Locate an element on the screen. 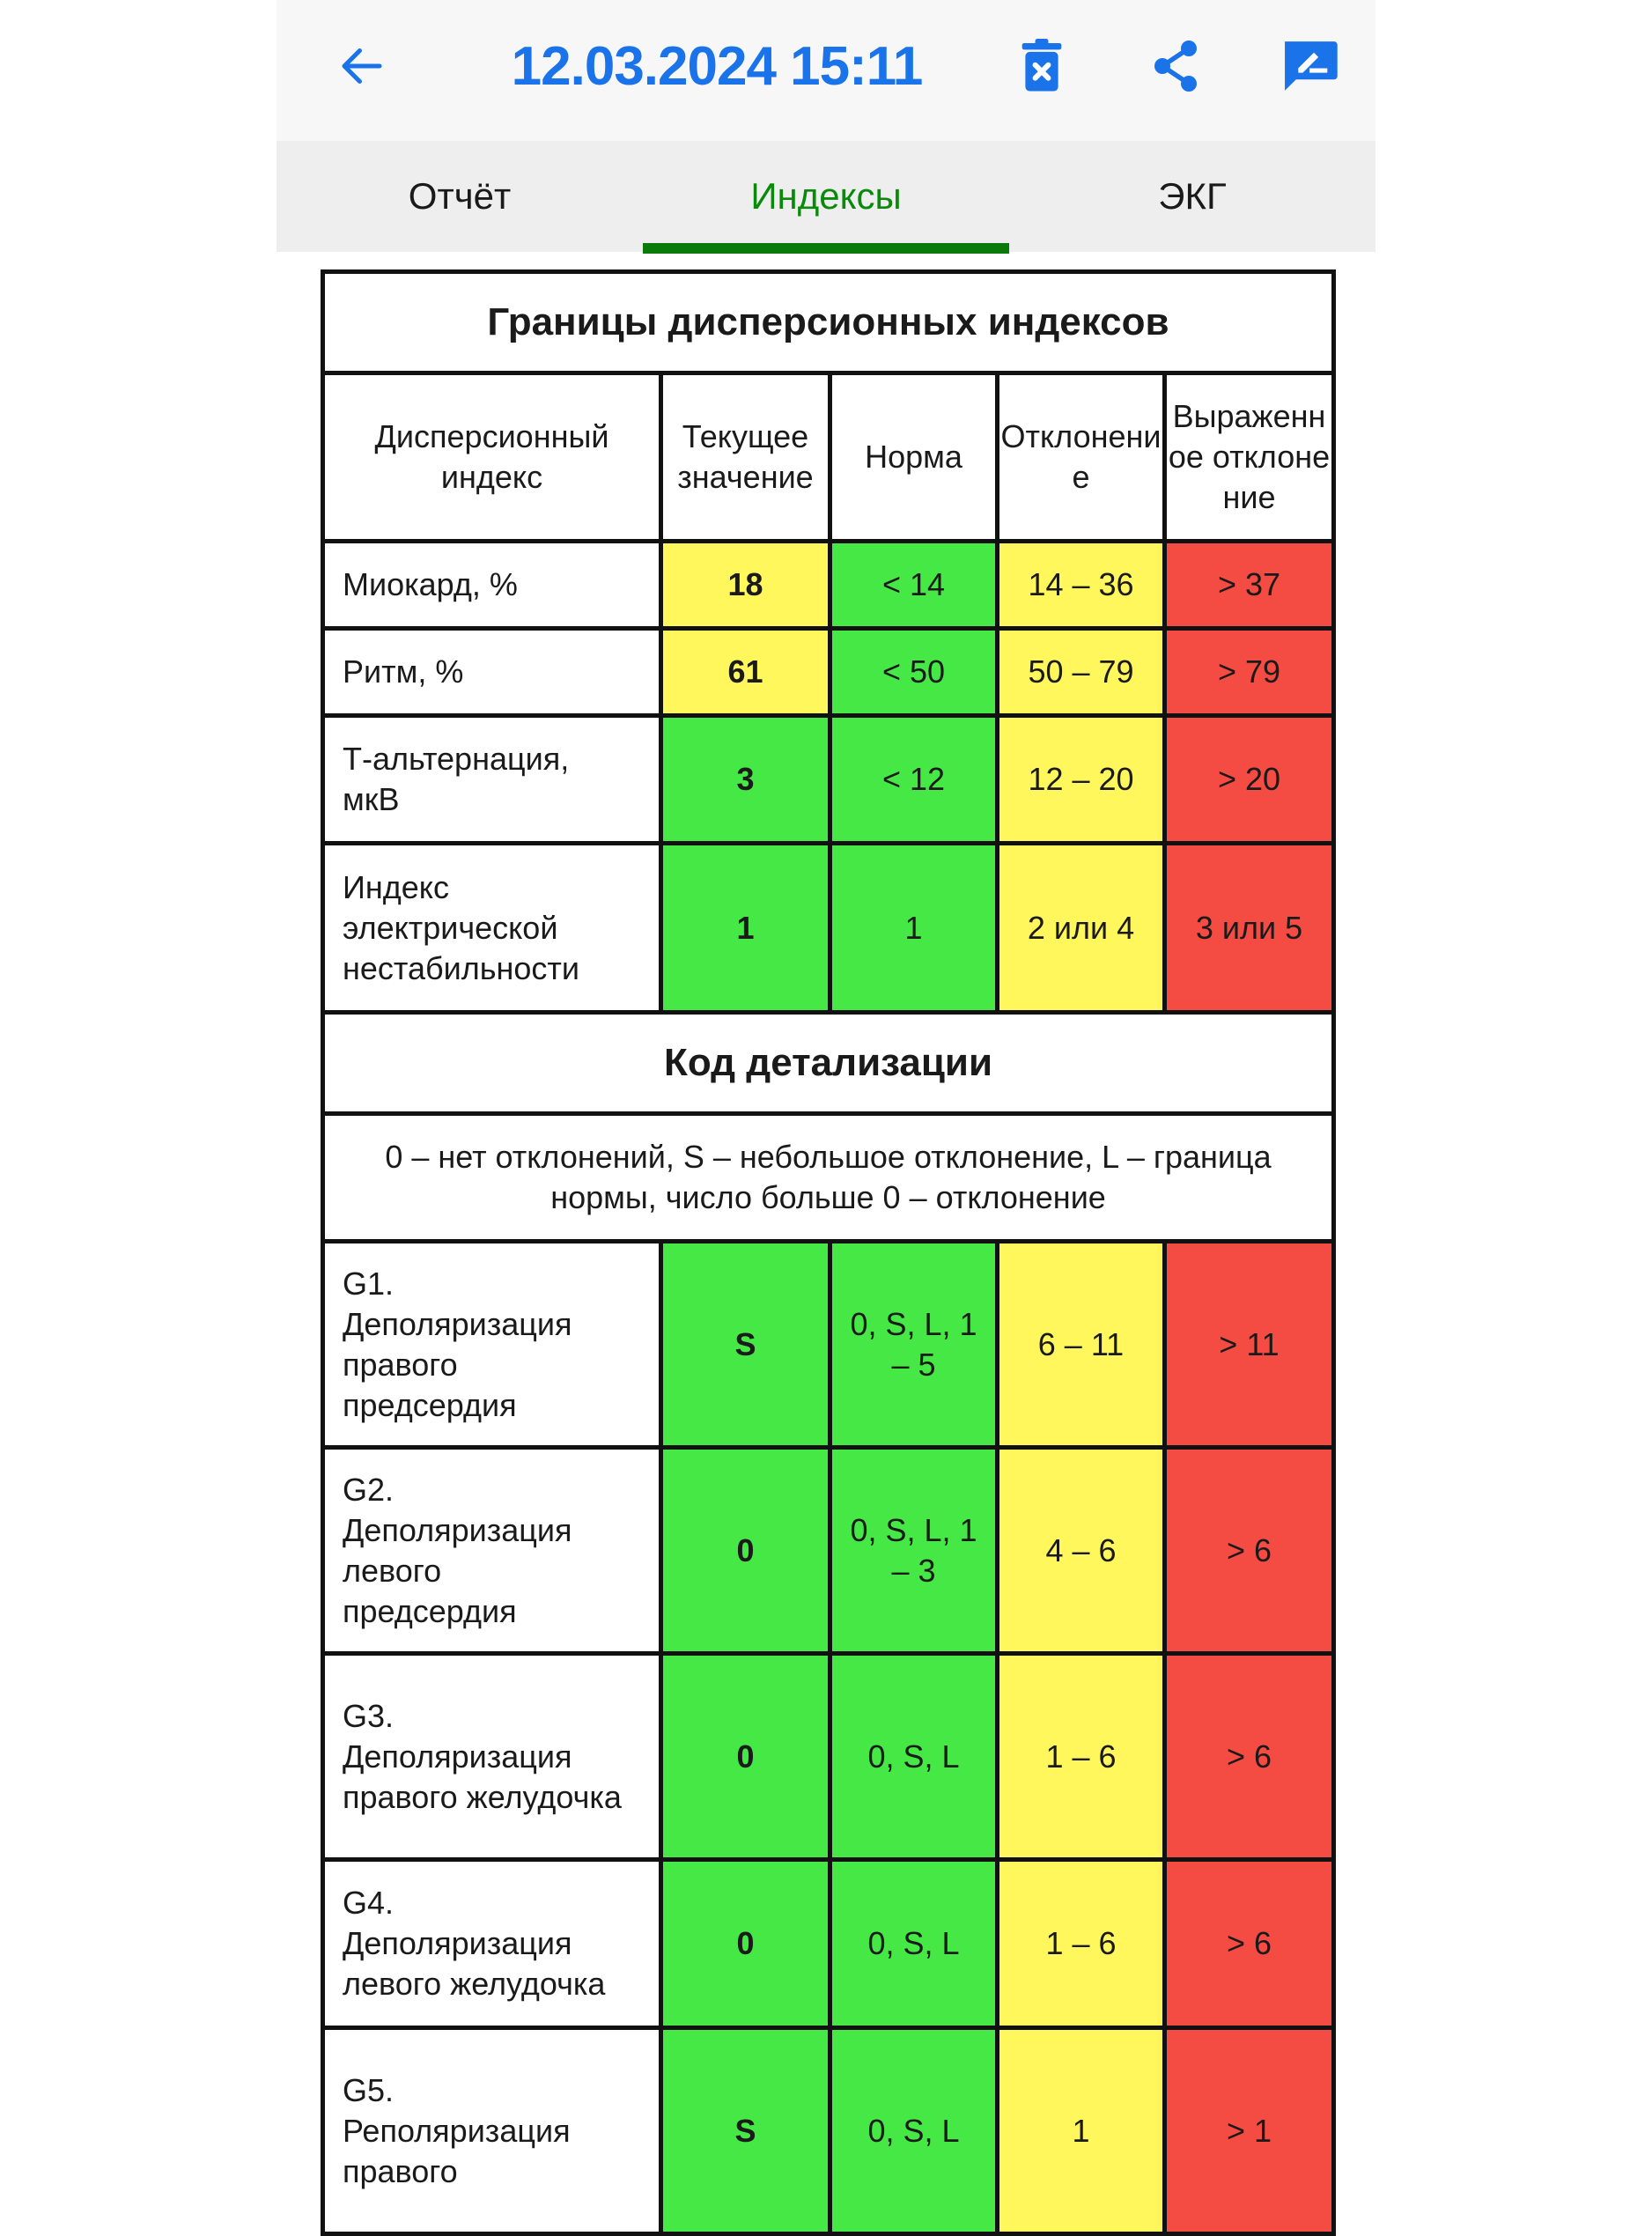  arrow-left-icon is located at coordinates (362, 66).